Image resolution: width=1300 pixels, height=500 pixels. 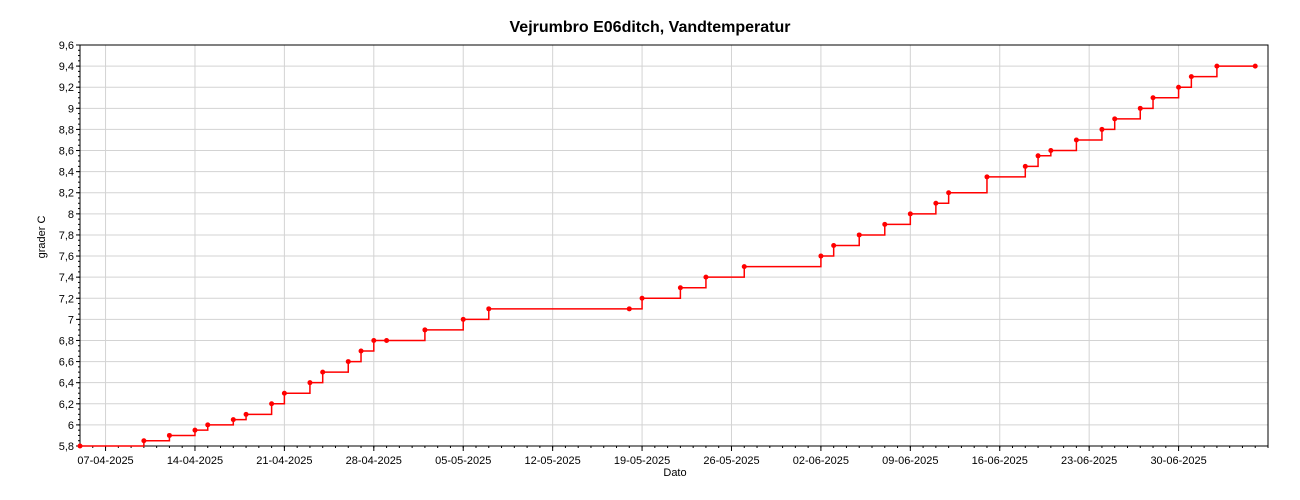 I want to click on x-tick-label: 05-05-2025, so click(x=463, y=461).